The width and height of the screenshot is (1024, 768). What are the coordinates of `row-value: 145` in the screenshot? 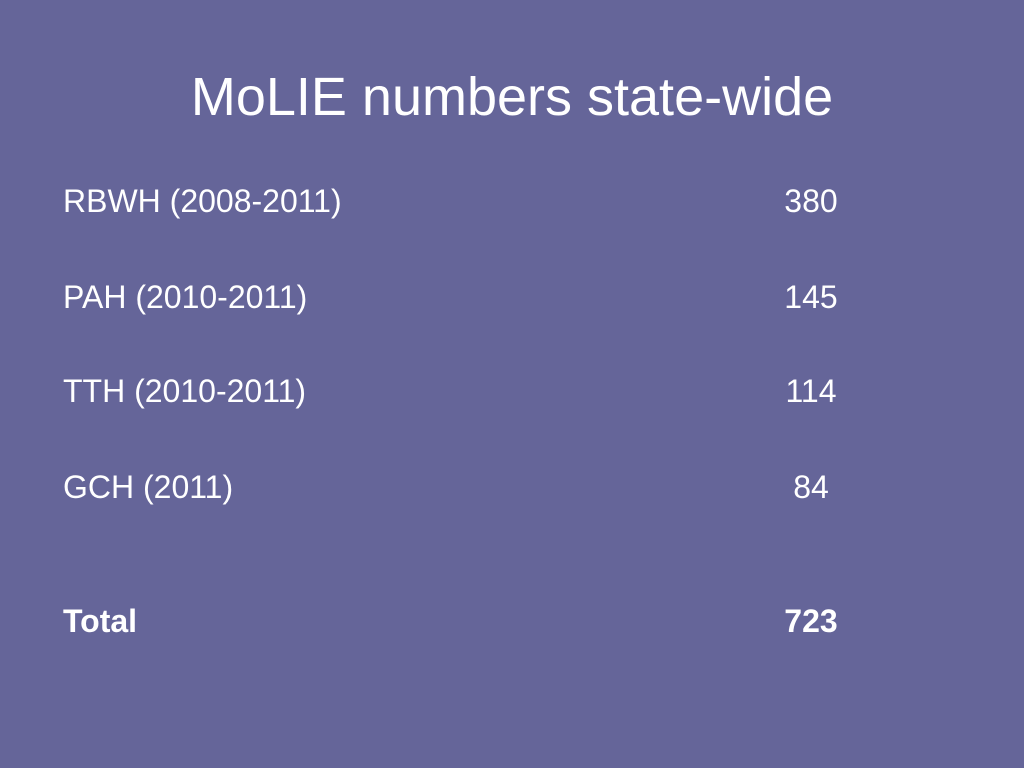 It's located at (811, 297).